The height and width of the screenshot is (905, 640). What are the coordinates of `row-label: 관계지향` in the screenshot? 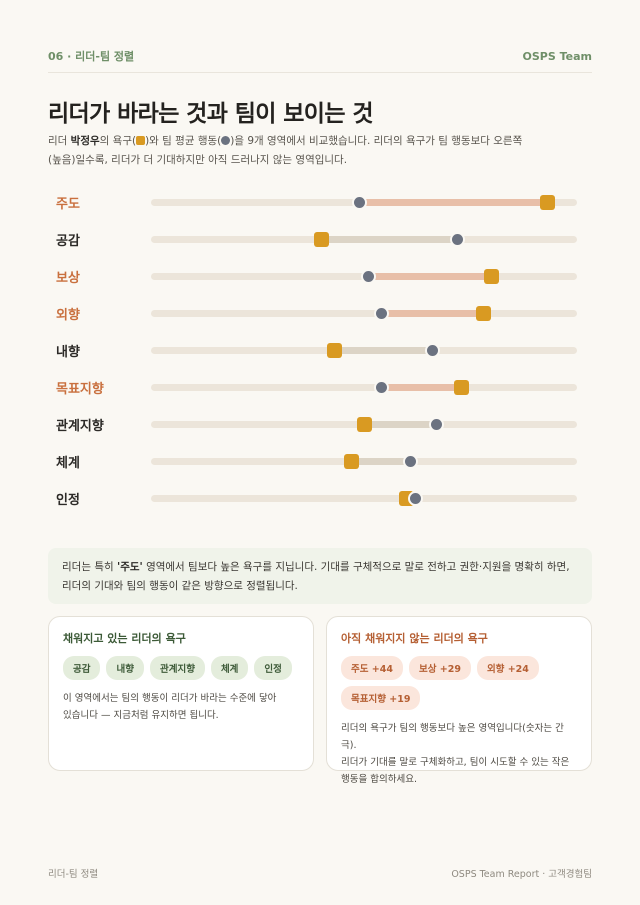 It's located at (80, 426).